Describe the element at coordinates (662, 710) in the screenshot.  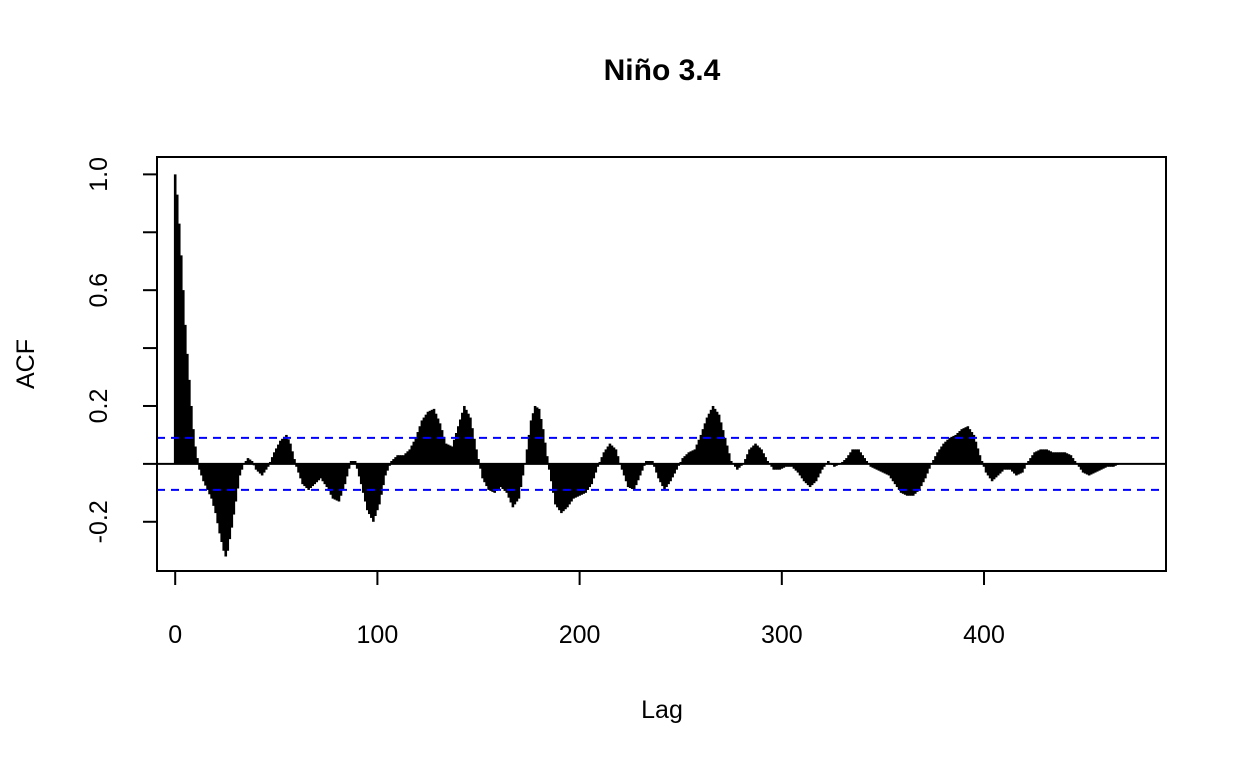
I see `x-axis-label: Lag` at that location.